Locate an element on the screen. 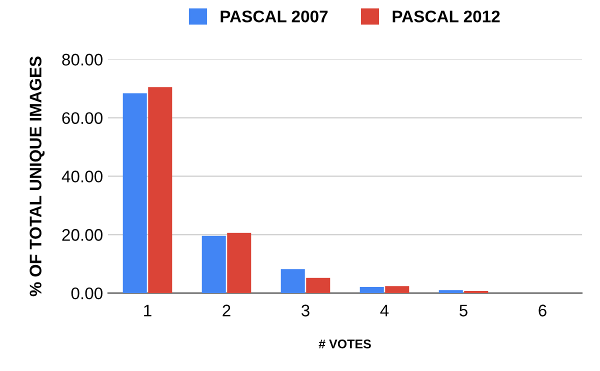  y-tick-label: 60.00 is located at coordinates (82, 118).